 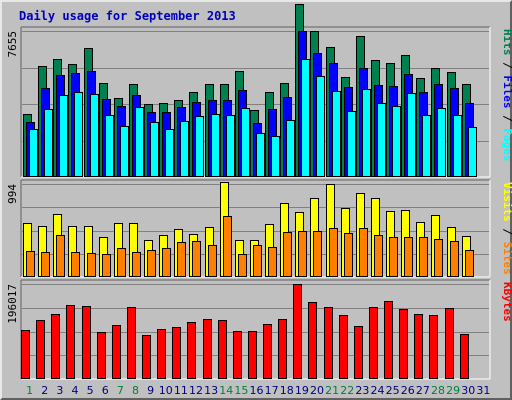 I want to click on x-tick-label-day-11: 11, so click(x=181, y=390).